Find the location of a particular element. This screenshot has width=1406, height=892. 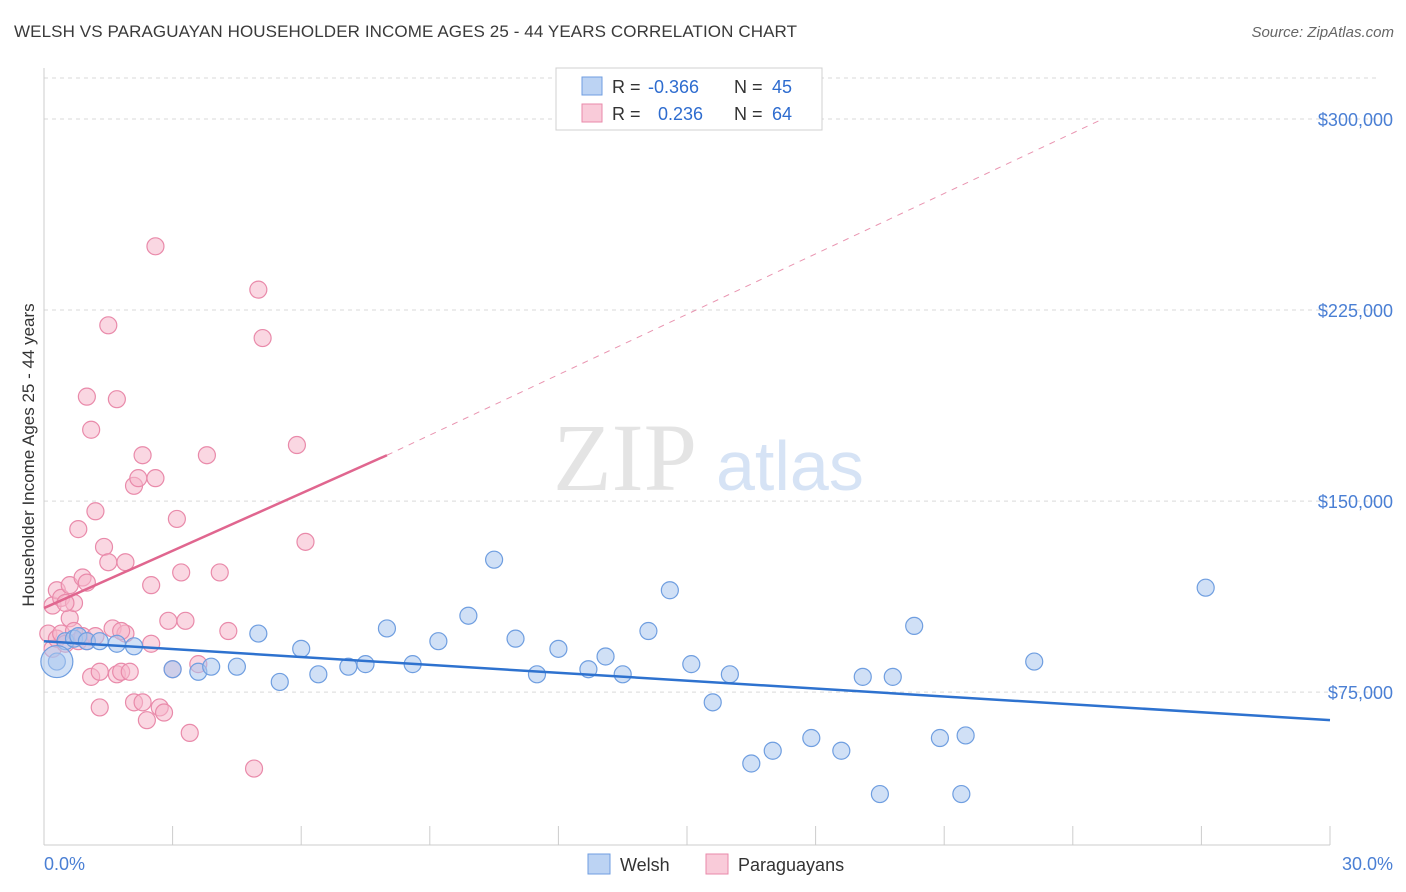

bottom-legend-para-label: Paraguayans is located at coordinates (791, 865).